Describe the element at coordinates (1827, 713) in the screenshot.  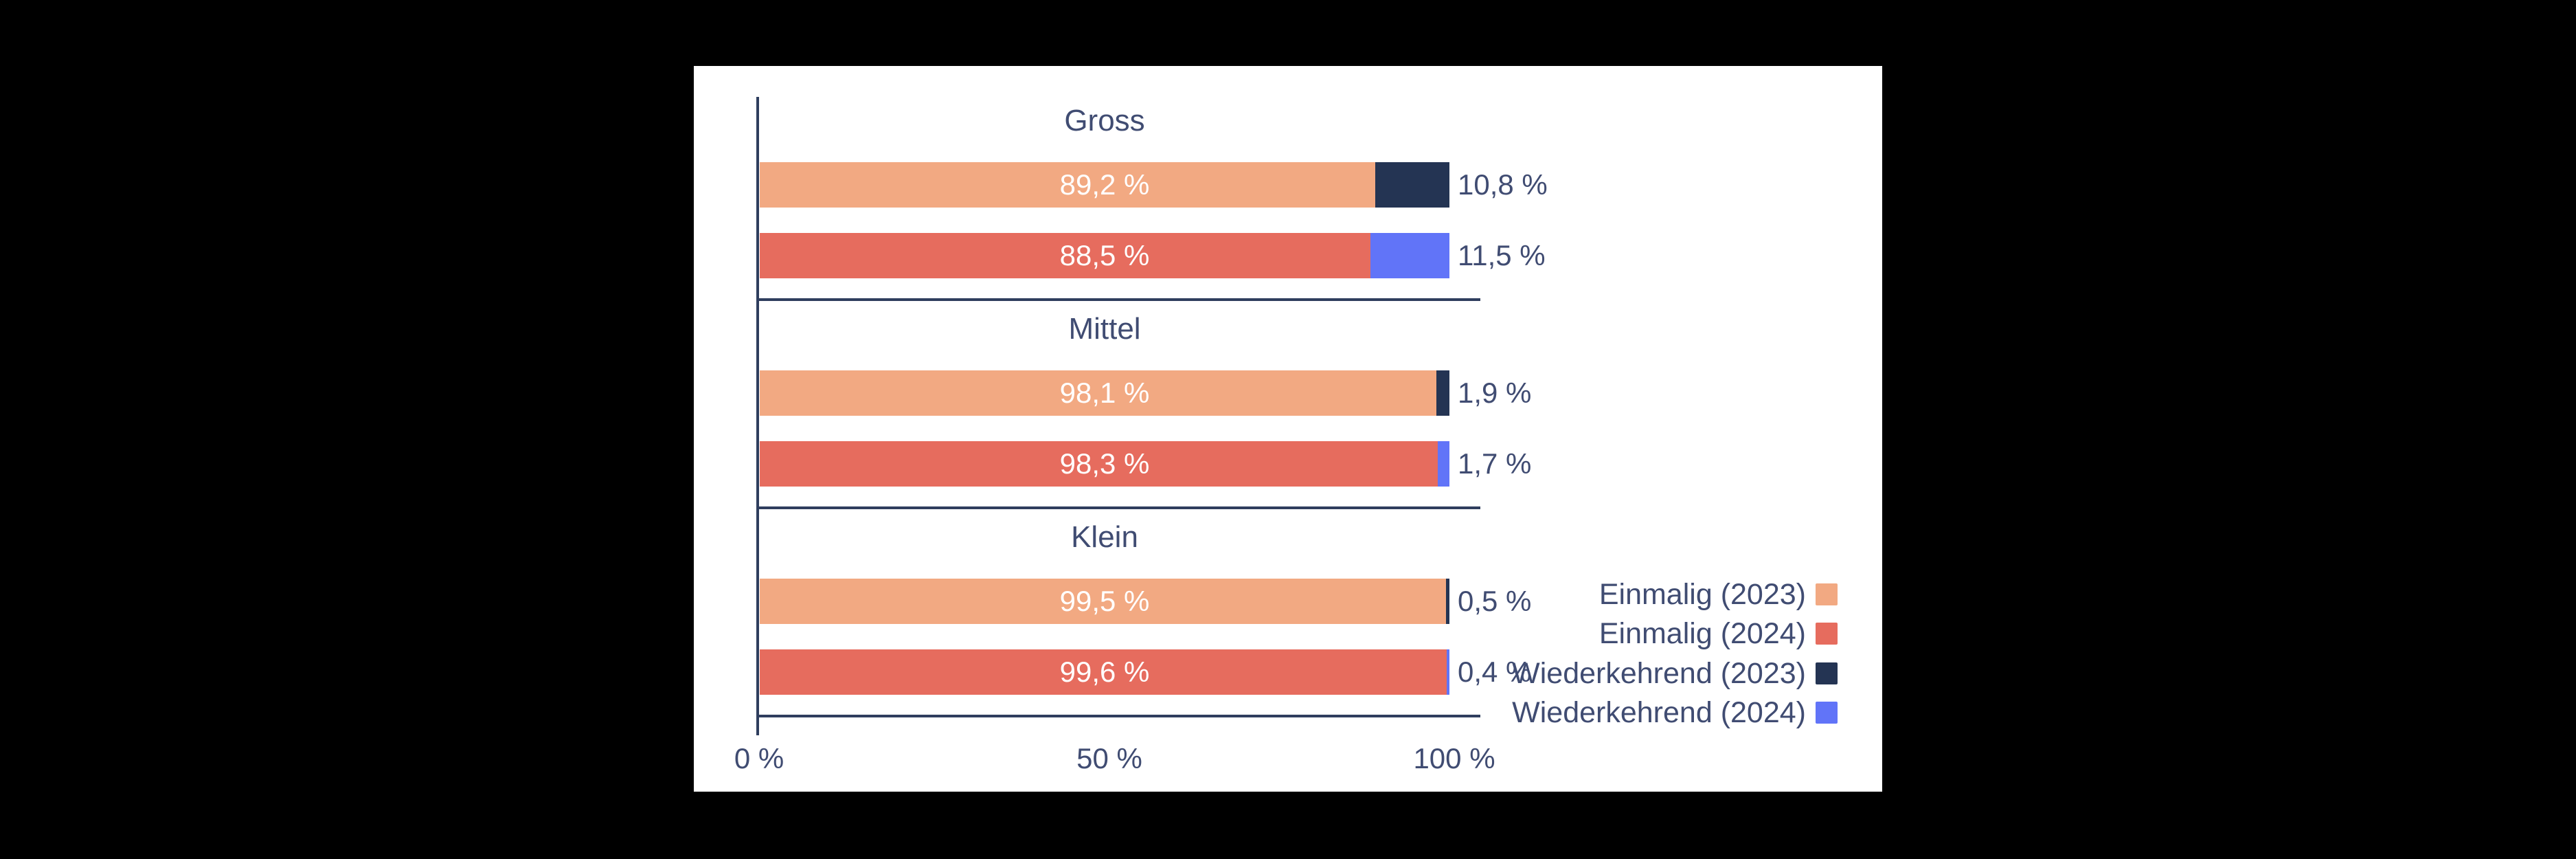
I see `legend-swatch-wiederkehrend-2024` at that location.